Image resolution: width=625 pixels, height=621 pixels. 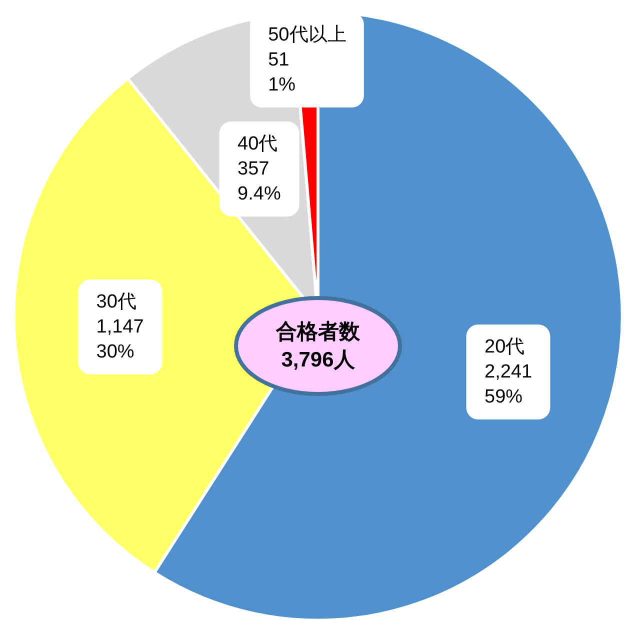 What do you see at coordinates (504, 347) in the screenshot?
I see `slice-label: 20代` at bounding box center [504, 347].